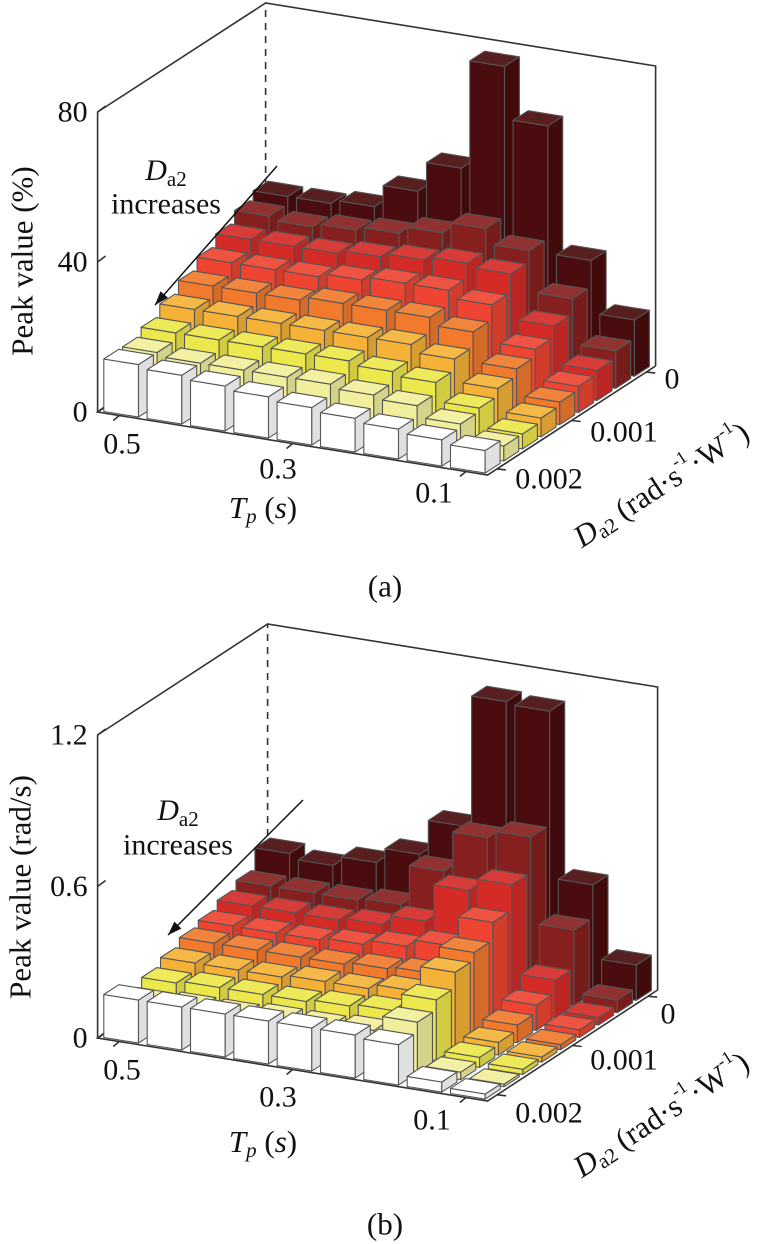 This screenshot has width=765, height=1244. What do you see at coordinates (266, 1141) in the screenshot?
I see `x-title-paren: (` at bounding box center [266, 1141].